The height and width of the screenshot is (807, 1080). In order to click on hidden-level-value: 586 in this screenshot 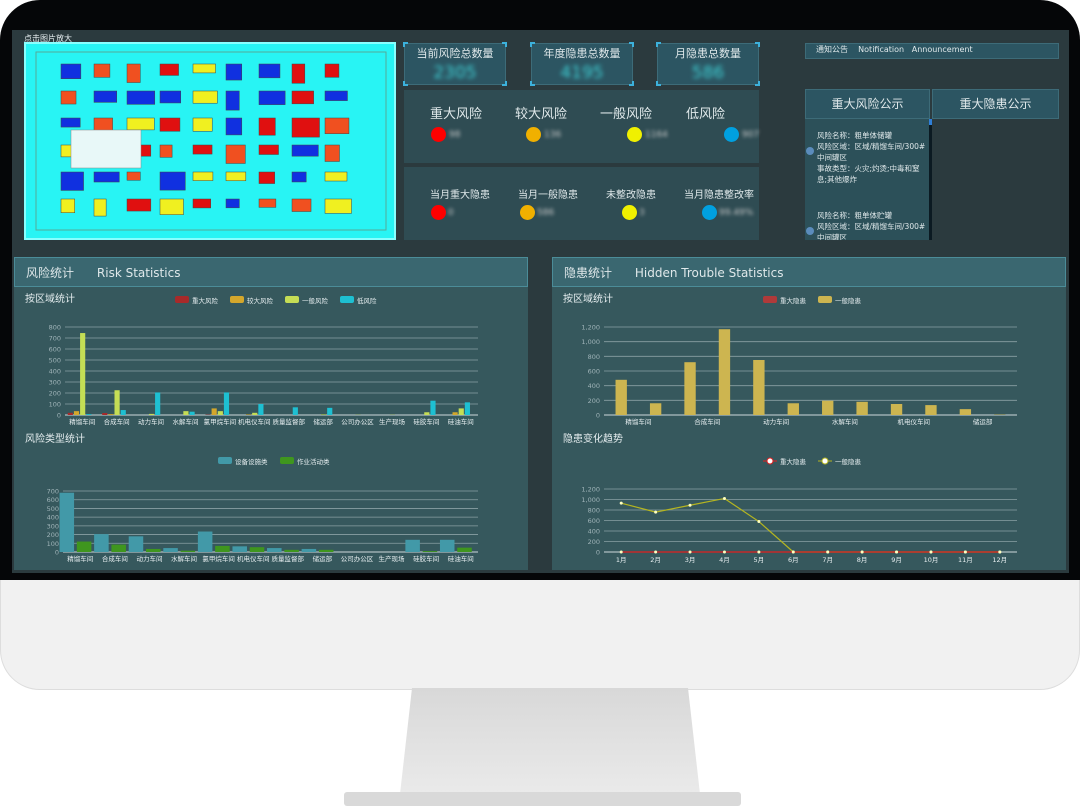, I will do `click(546, 213)`.